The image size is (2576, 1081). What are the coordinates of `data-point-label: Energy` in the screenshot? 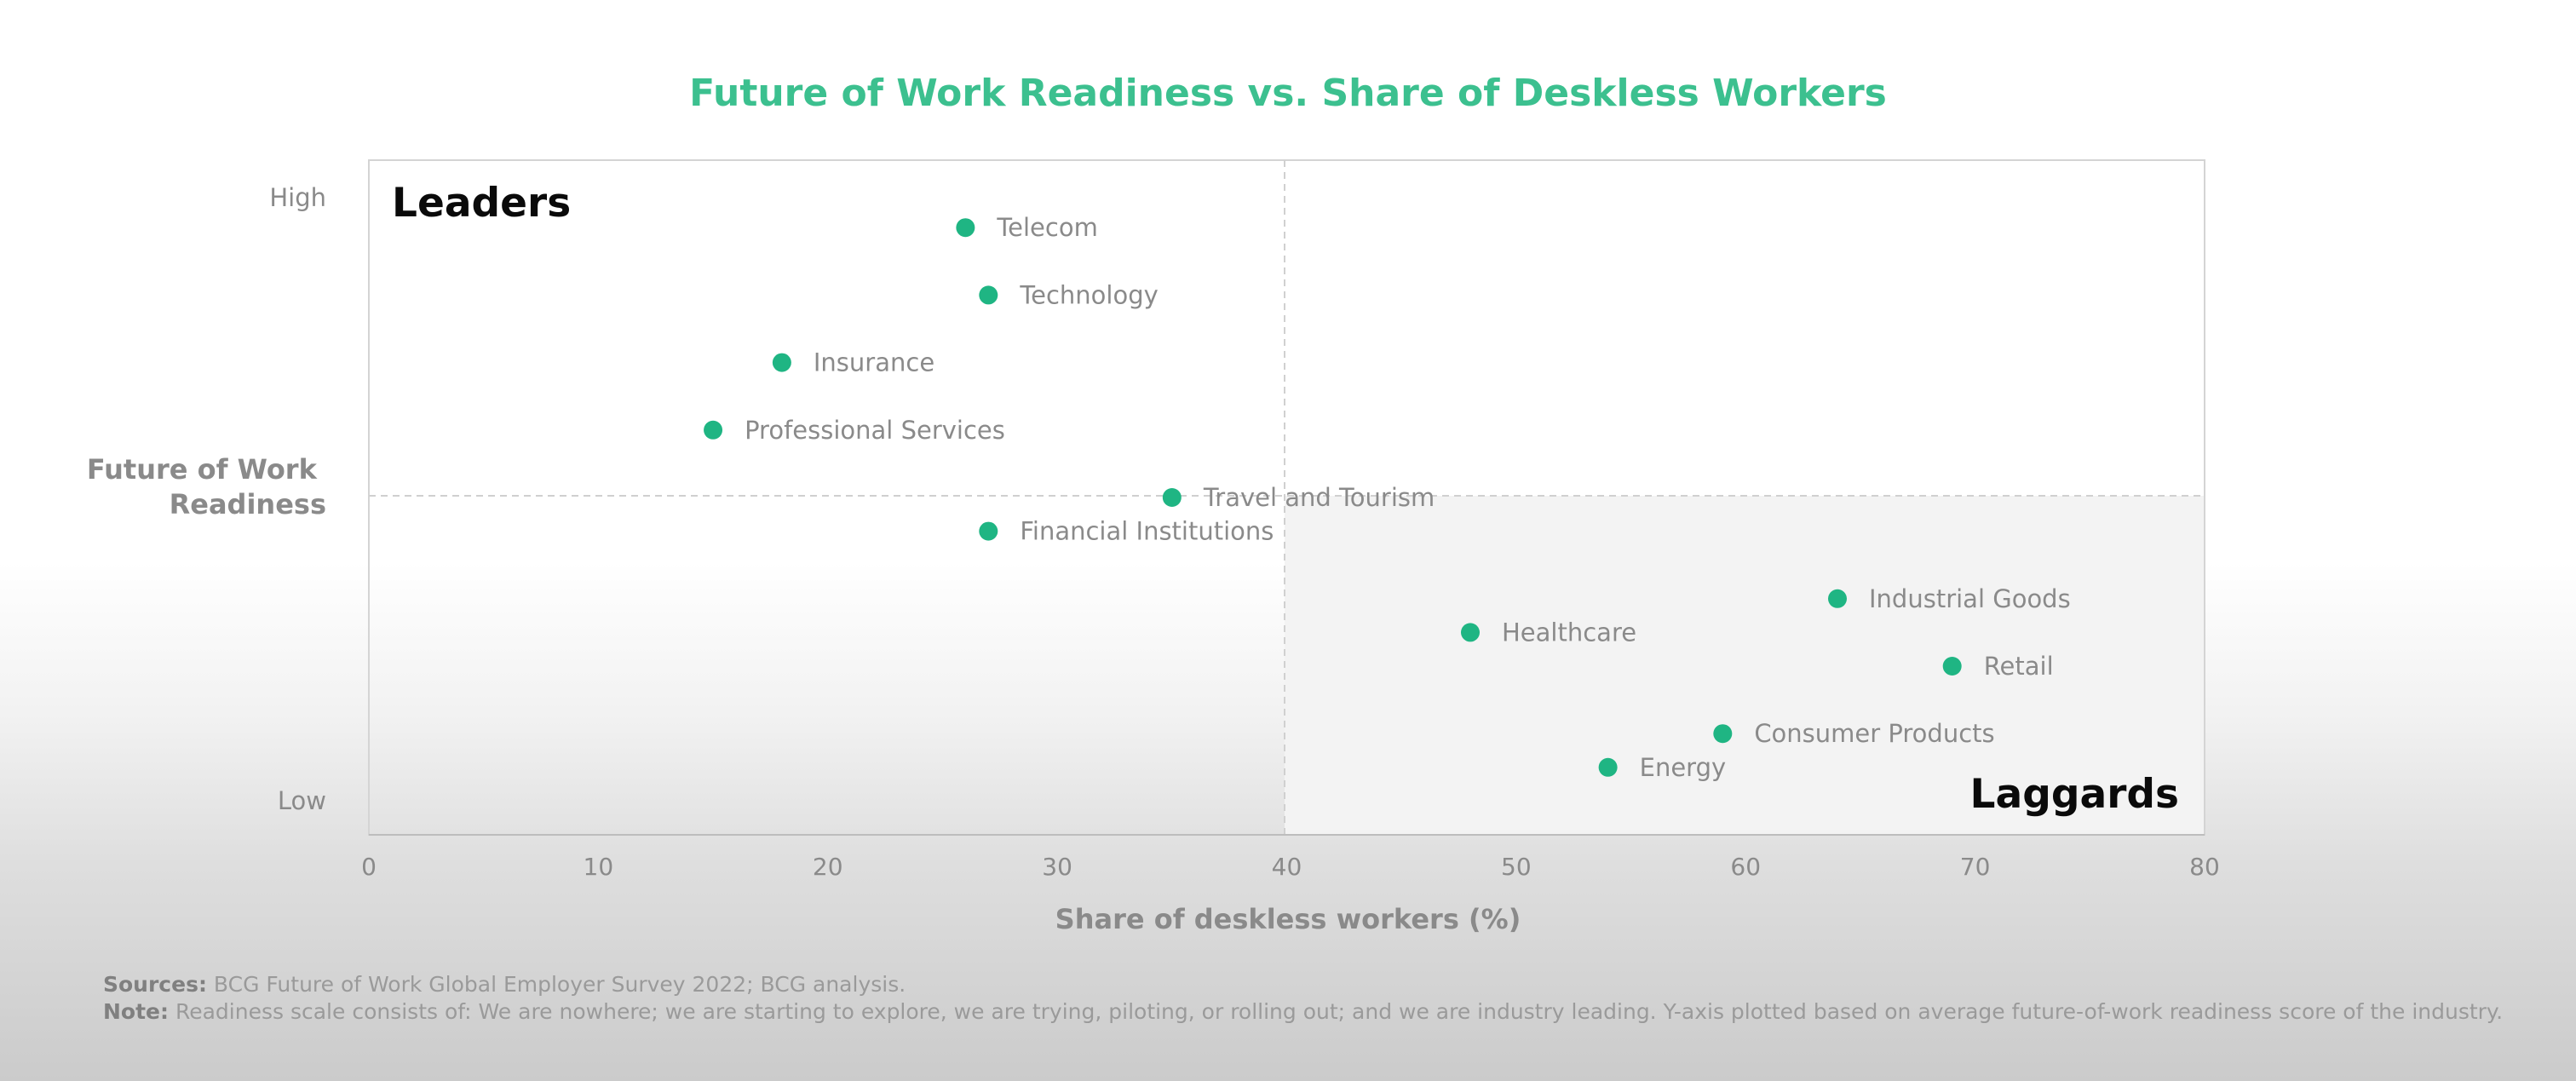 It's located at (1683, 767).